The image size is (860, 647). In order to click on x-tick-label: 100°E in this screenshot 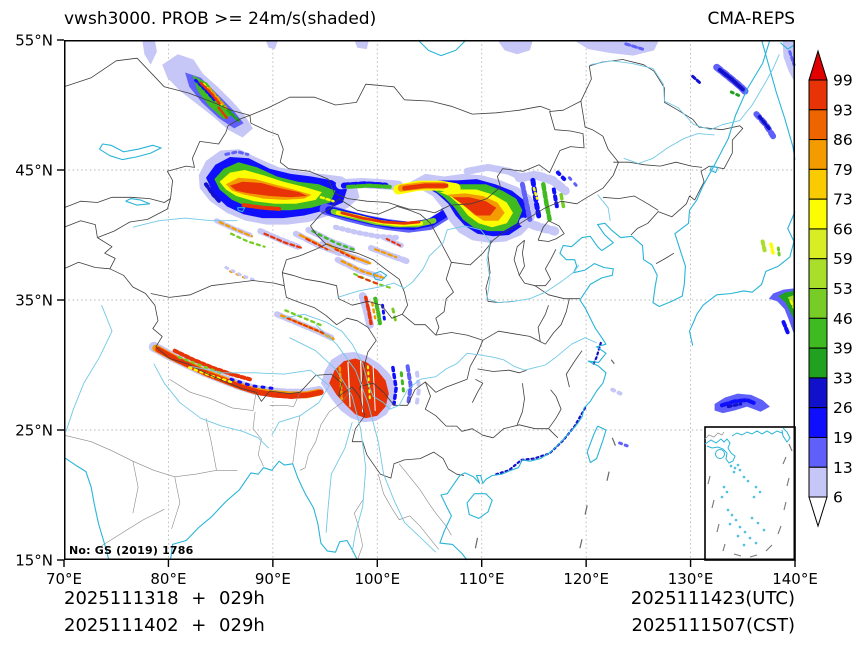, I will do `click(377, 579)`.